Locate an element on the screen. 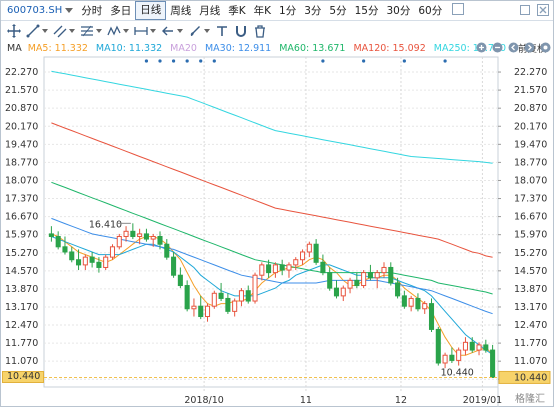 This screenshot has width=554, height=407. tab-period-11: 30分 is located at coordinates (398, 11).